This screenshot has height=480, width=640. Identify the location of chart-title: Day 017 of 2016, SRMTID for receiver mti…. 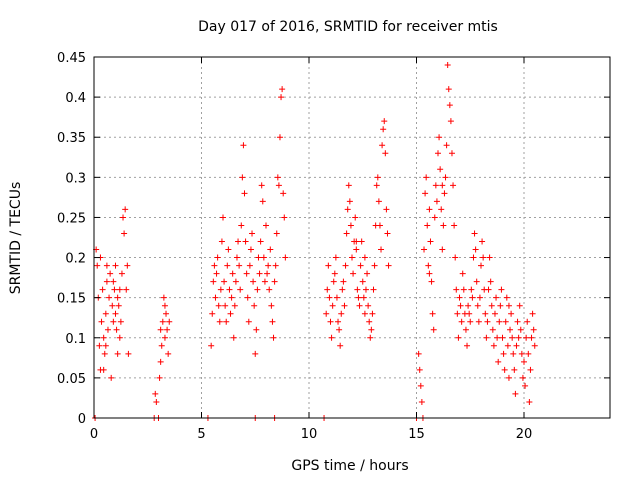
(348, 27).